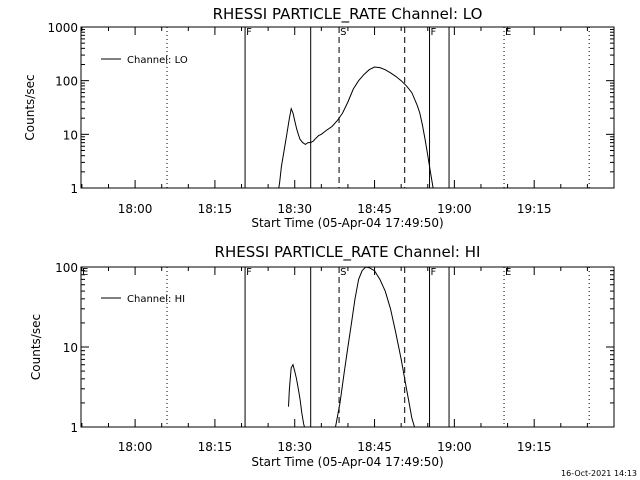 Image resolution: width=640 pixels, height=480 pixels. I want to click on legend-label: Channel: HI, so click(156, 299).